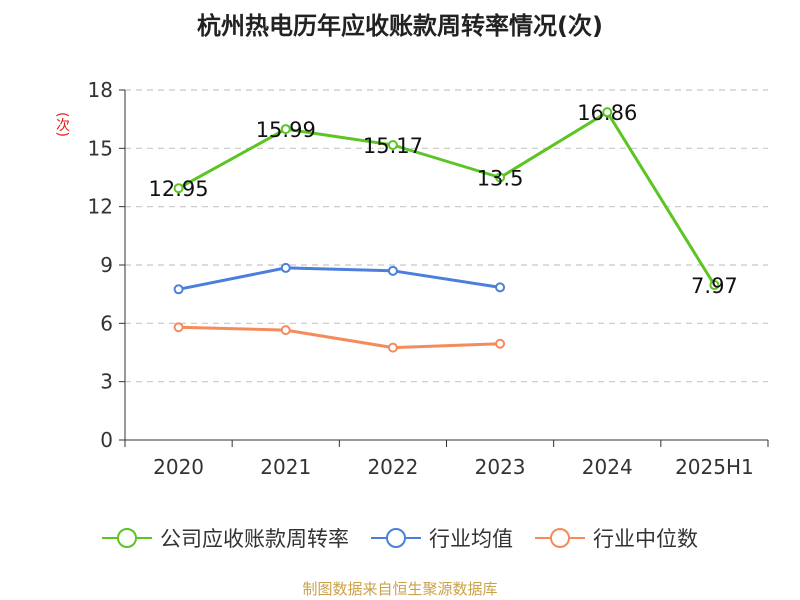  I want to click on data-label: 15.17, so click(393, 146).